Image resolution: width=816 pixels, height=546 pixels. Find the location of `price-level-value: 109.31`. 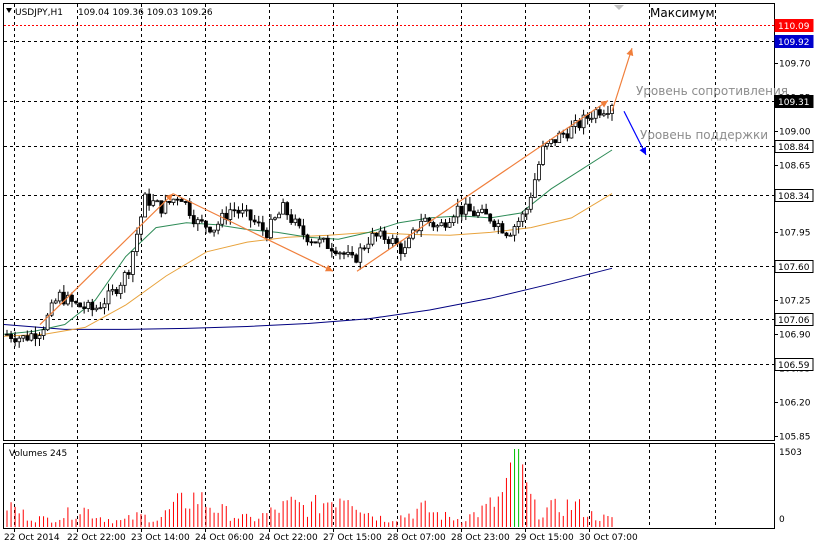

price-level-value: 109.31 is located at coordinates (794, 103).